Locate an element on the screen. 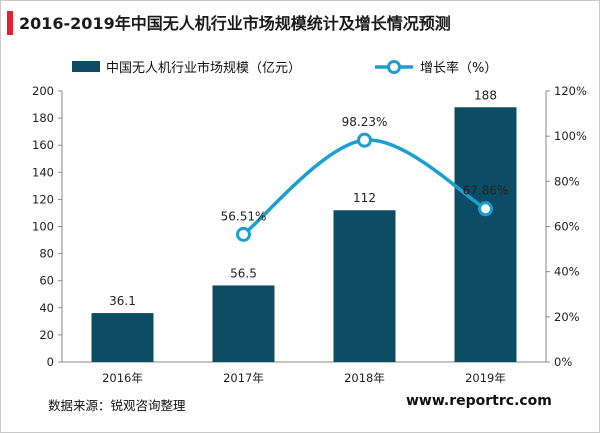 This screenshot has height=433, width=600. data-source: 数据来源：锐观咨询整理 is located at coordinates (117, 405).